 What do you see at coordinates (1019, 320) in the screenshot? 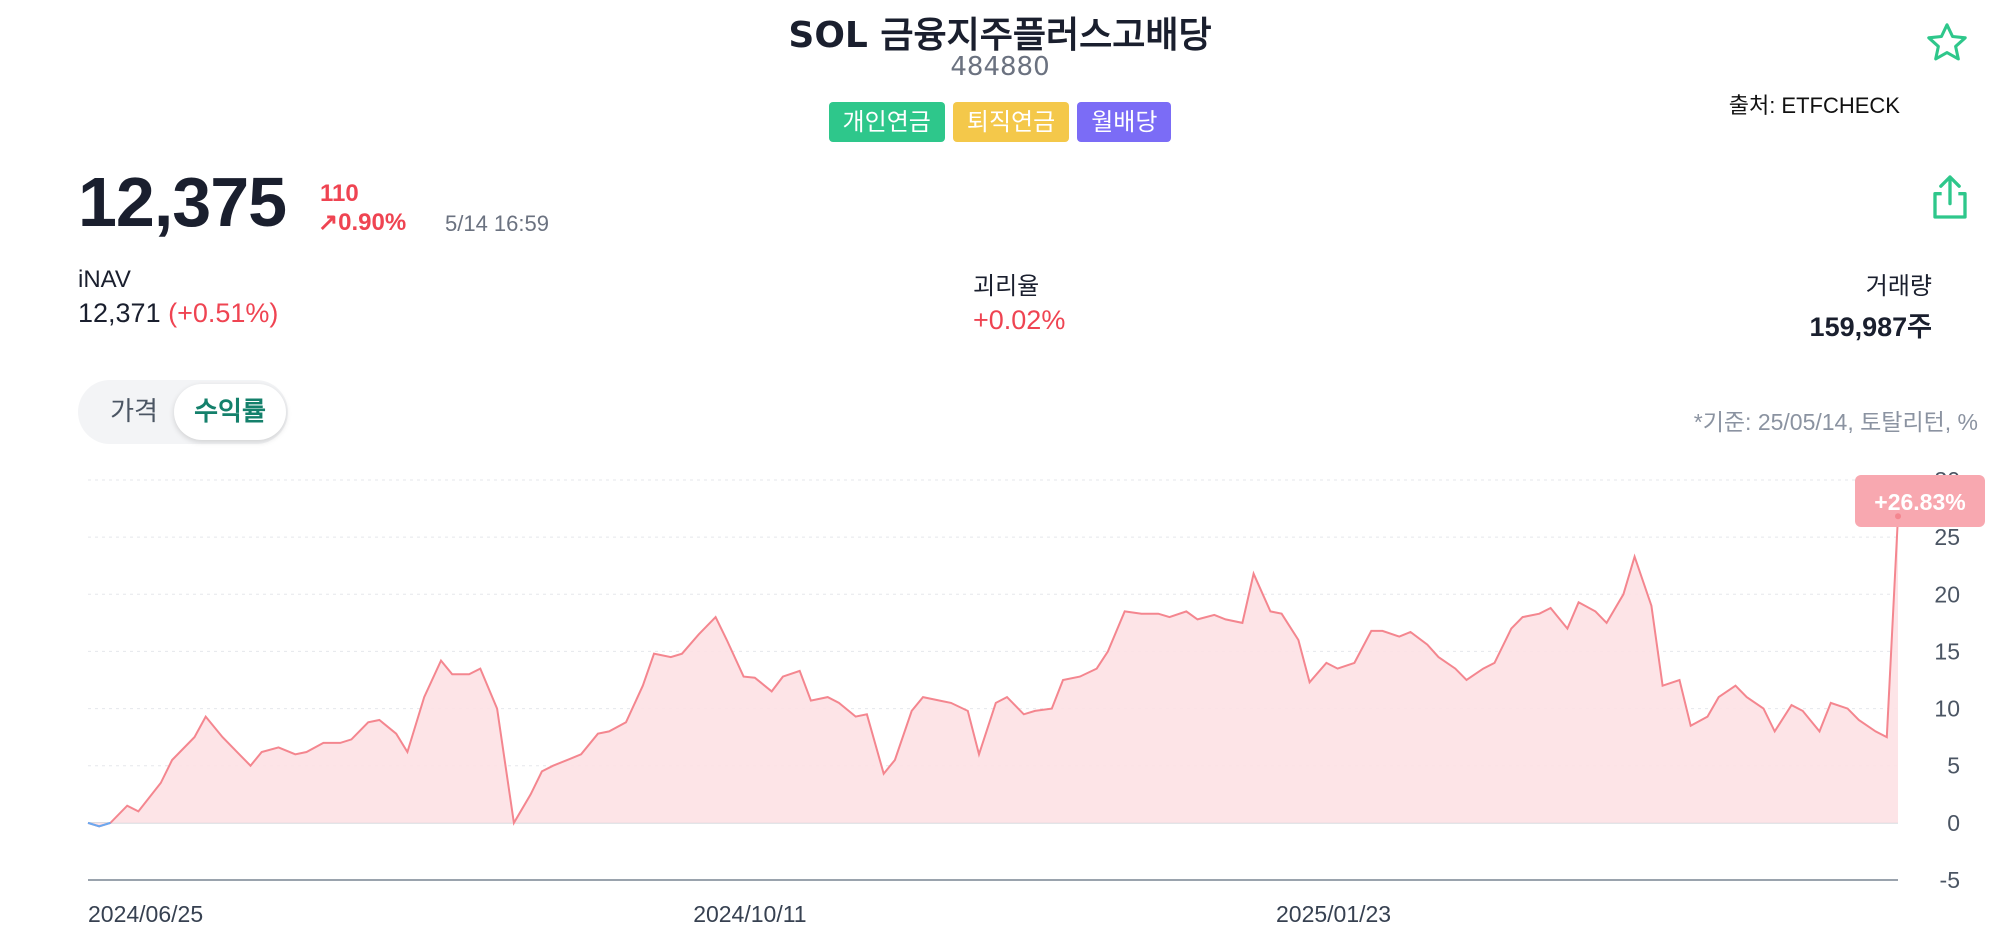
I see `premium-value: +0.02%` at bounding box center [1019, 320].